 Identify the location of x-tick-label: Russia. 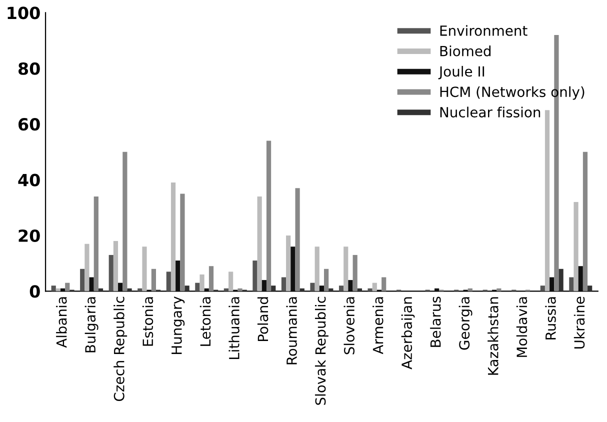
(550, 318).